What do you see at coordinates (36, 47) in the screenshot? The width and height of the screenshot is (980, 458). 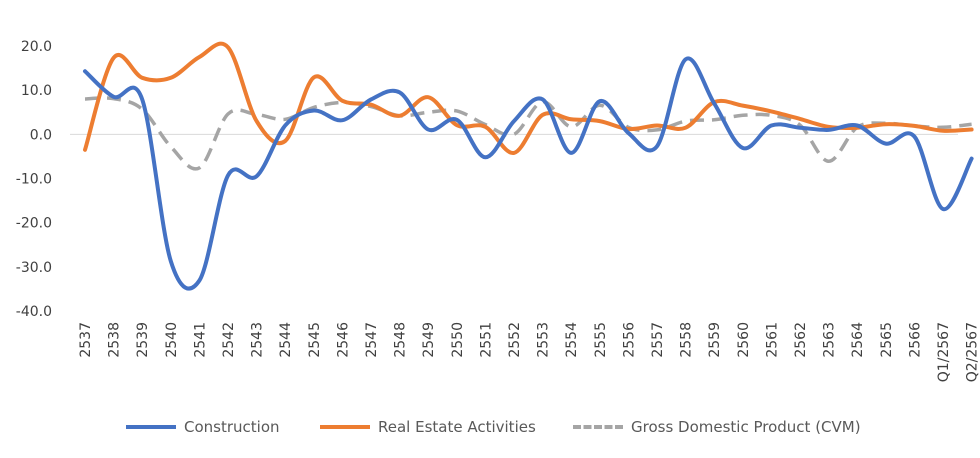 I see `y-tick-label: 20.0` at bounding box center [36, 47].